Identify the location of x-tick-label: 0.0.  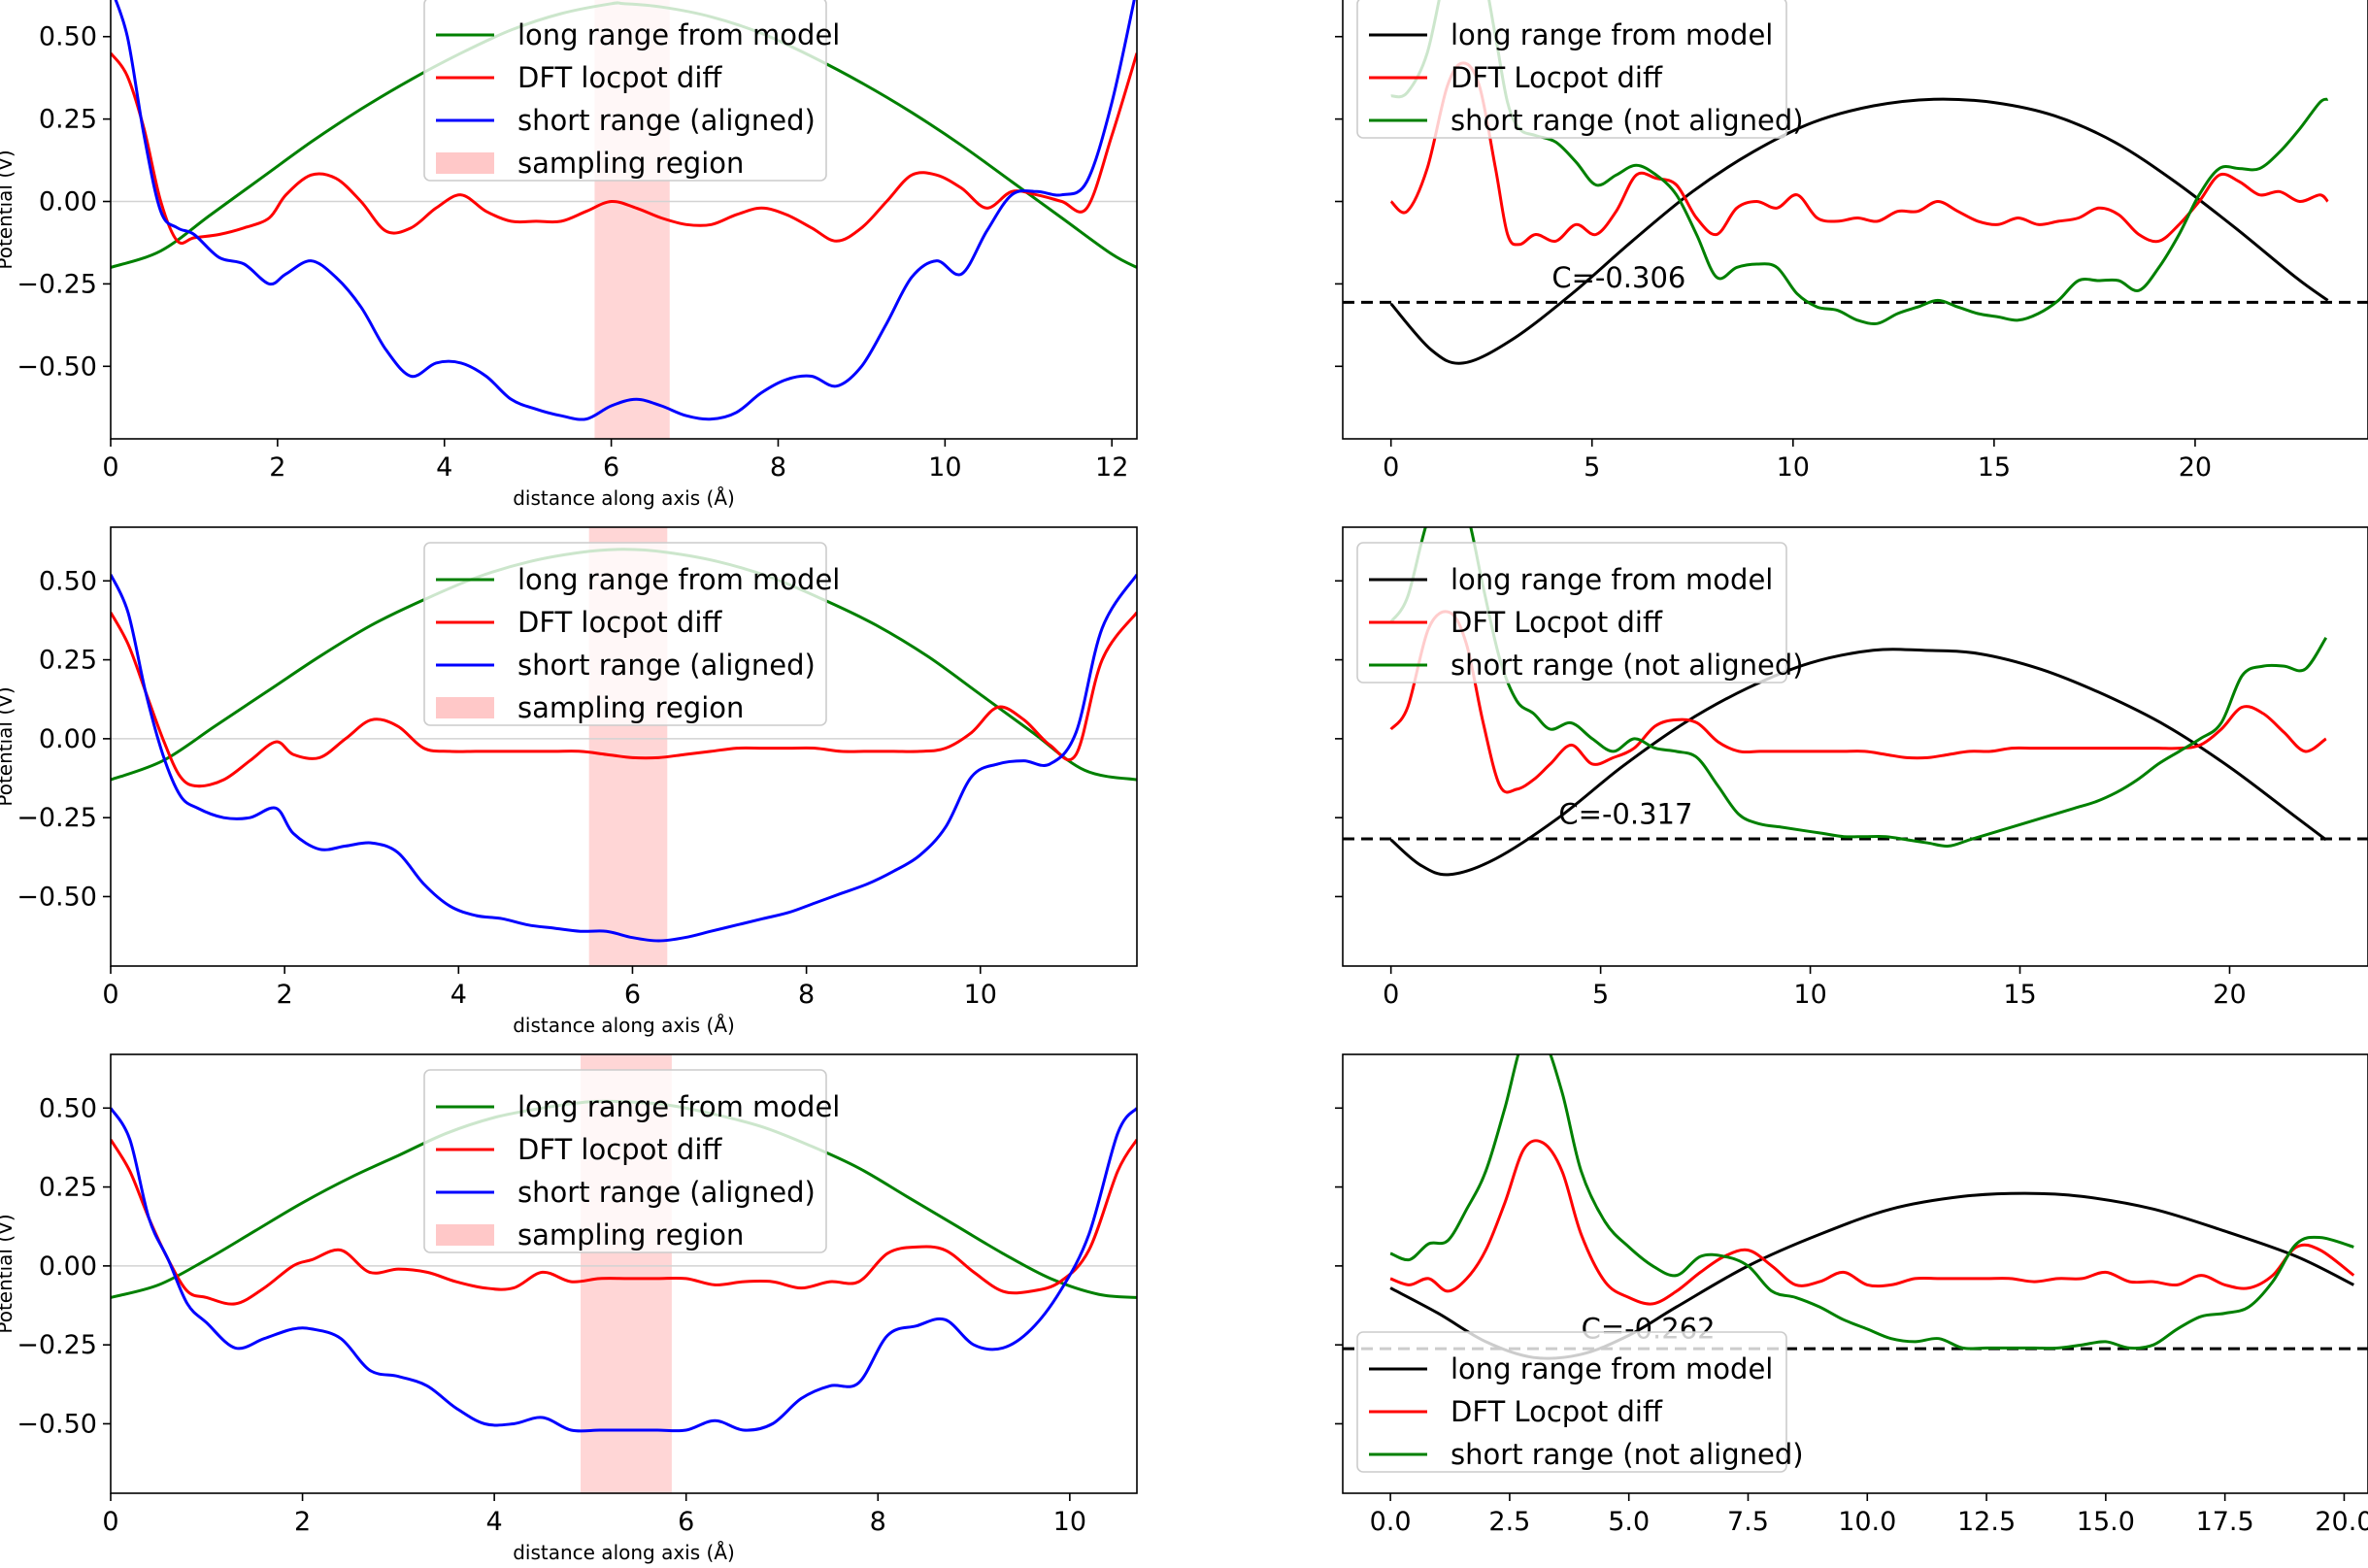
(1391, 1522).